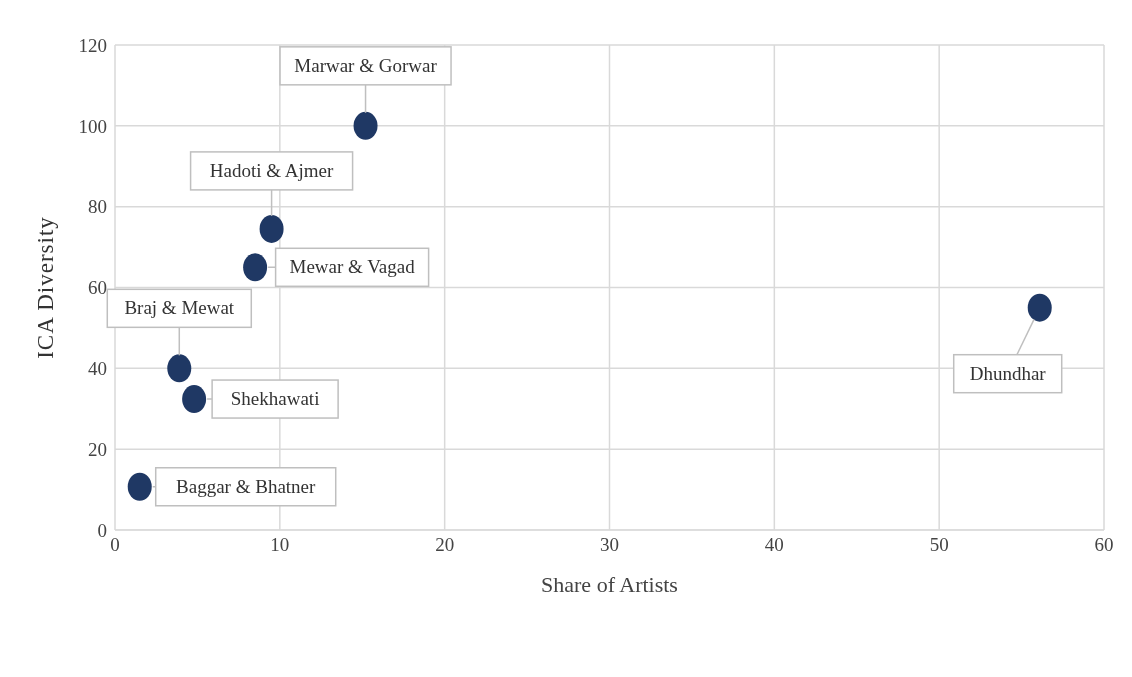 Image resolution: width=1132 pixels, height=677 pixels. I want to click on y-tick-label: 40, so click(97, 369).